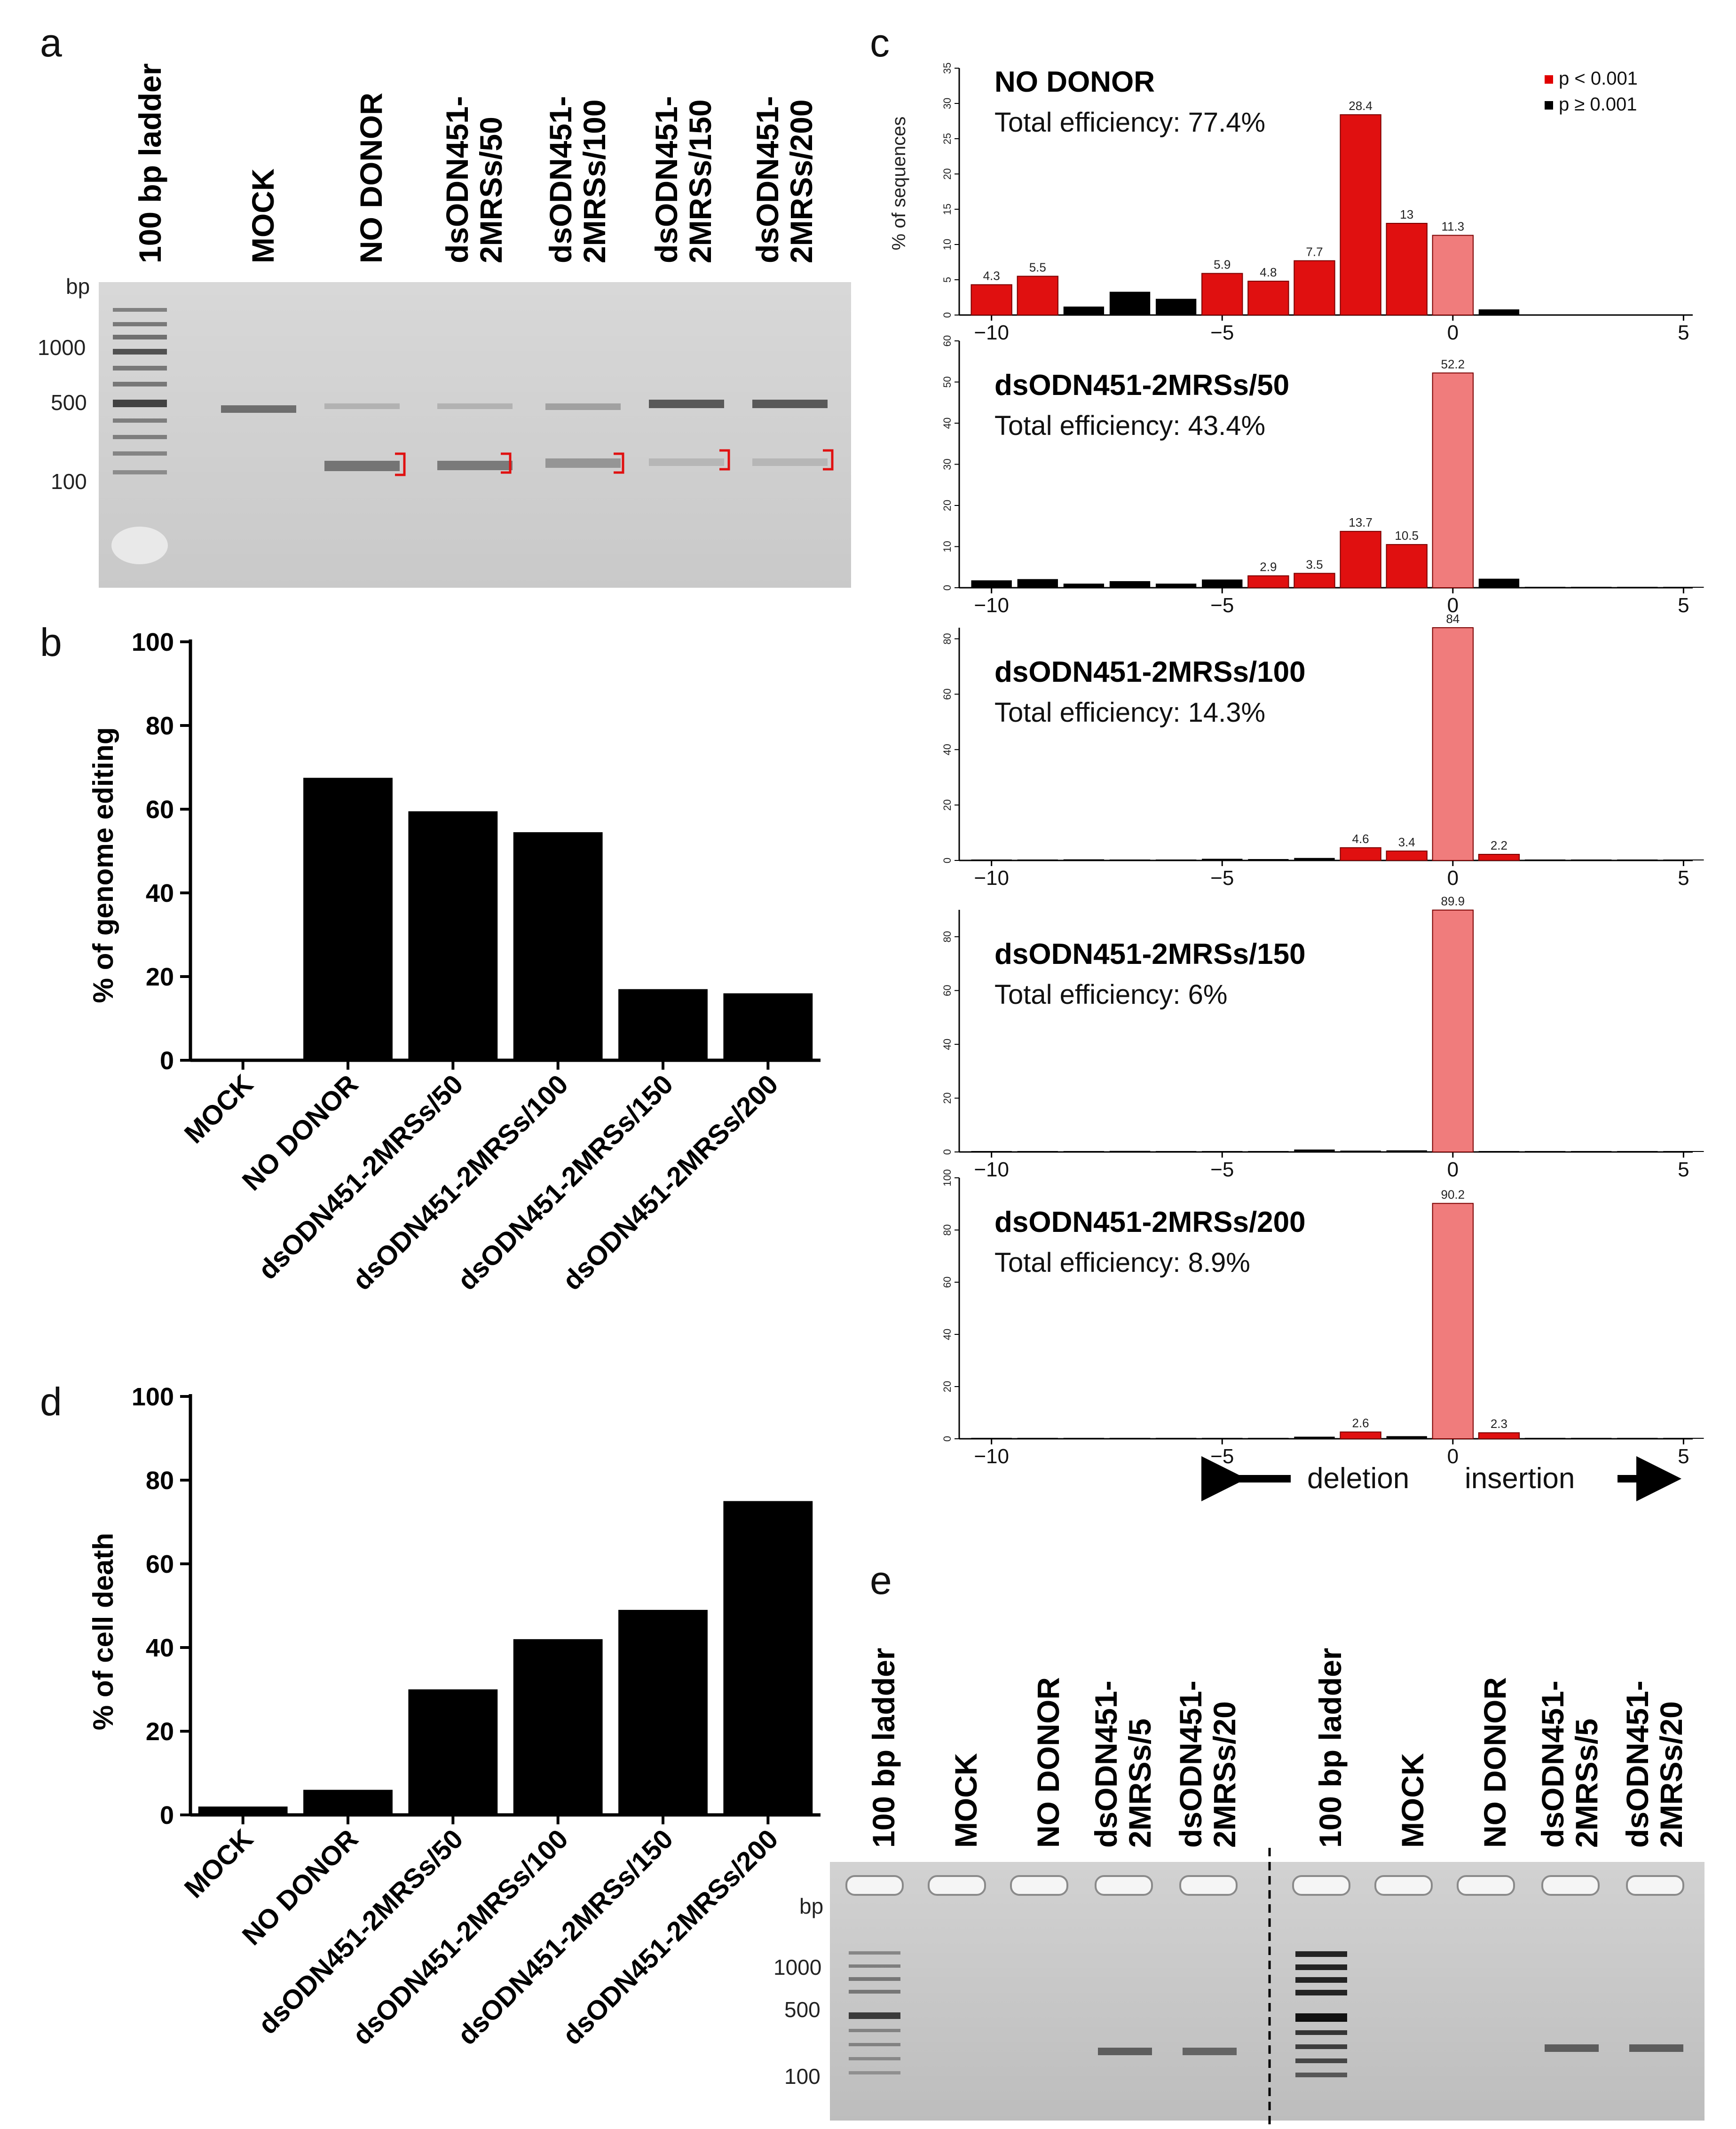 The width and height of the screenshot is (1736, 2129). I want to click on chart-c-1-ytick-label-0: 0, so click(947, 588).